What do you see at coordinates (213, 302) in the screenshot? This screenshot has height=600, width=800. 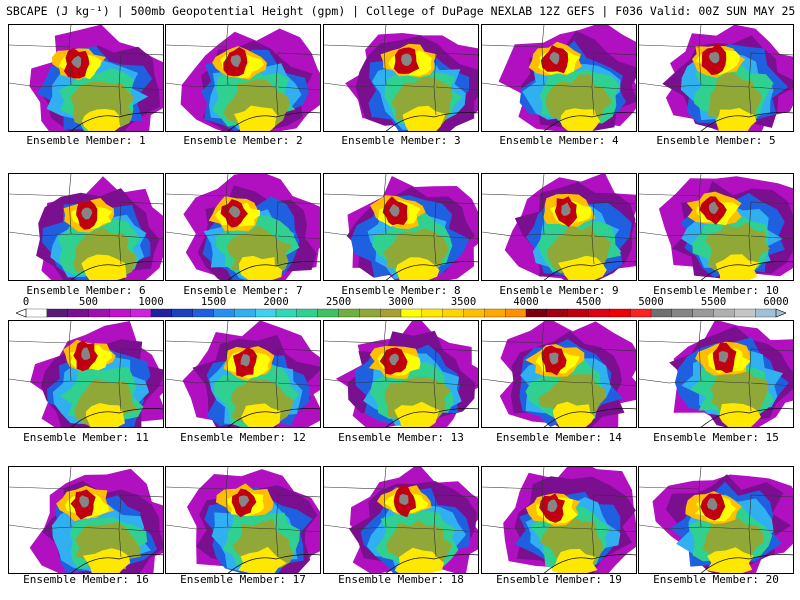 I see `colorbar-tick-label: 1500` at bounding box center [213, 302].